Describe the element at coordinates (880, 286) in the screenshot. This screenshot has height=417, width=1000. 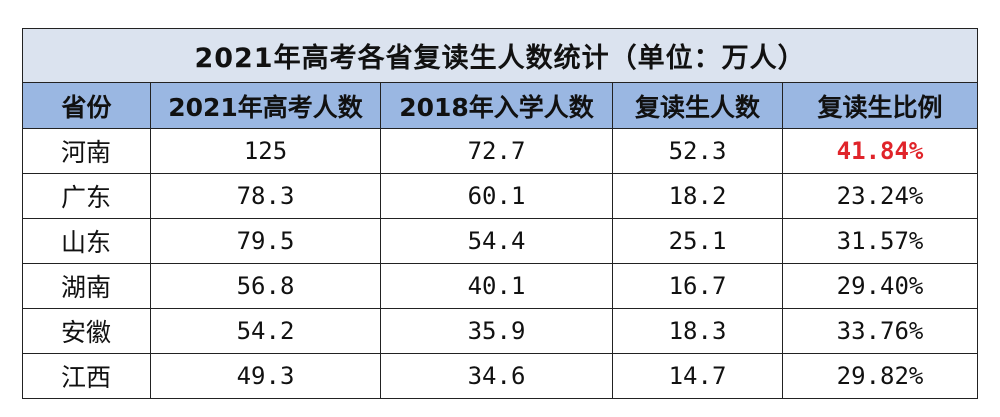
I see `value-cell: 29.40%` at that location.